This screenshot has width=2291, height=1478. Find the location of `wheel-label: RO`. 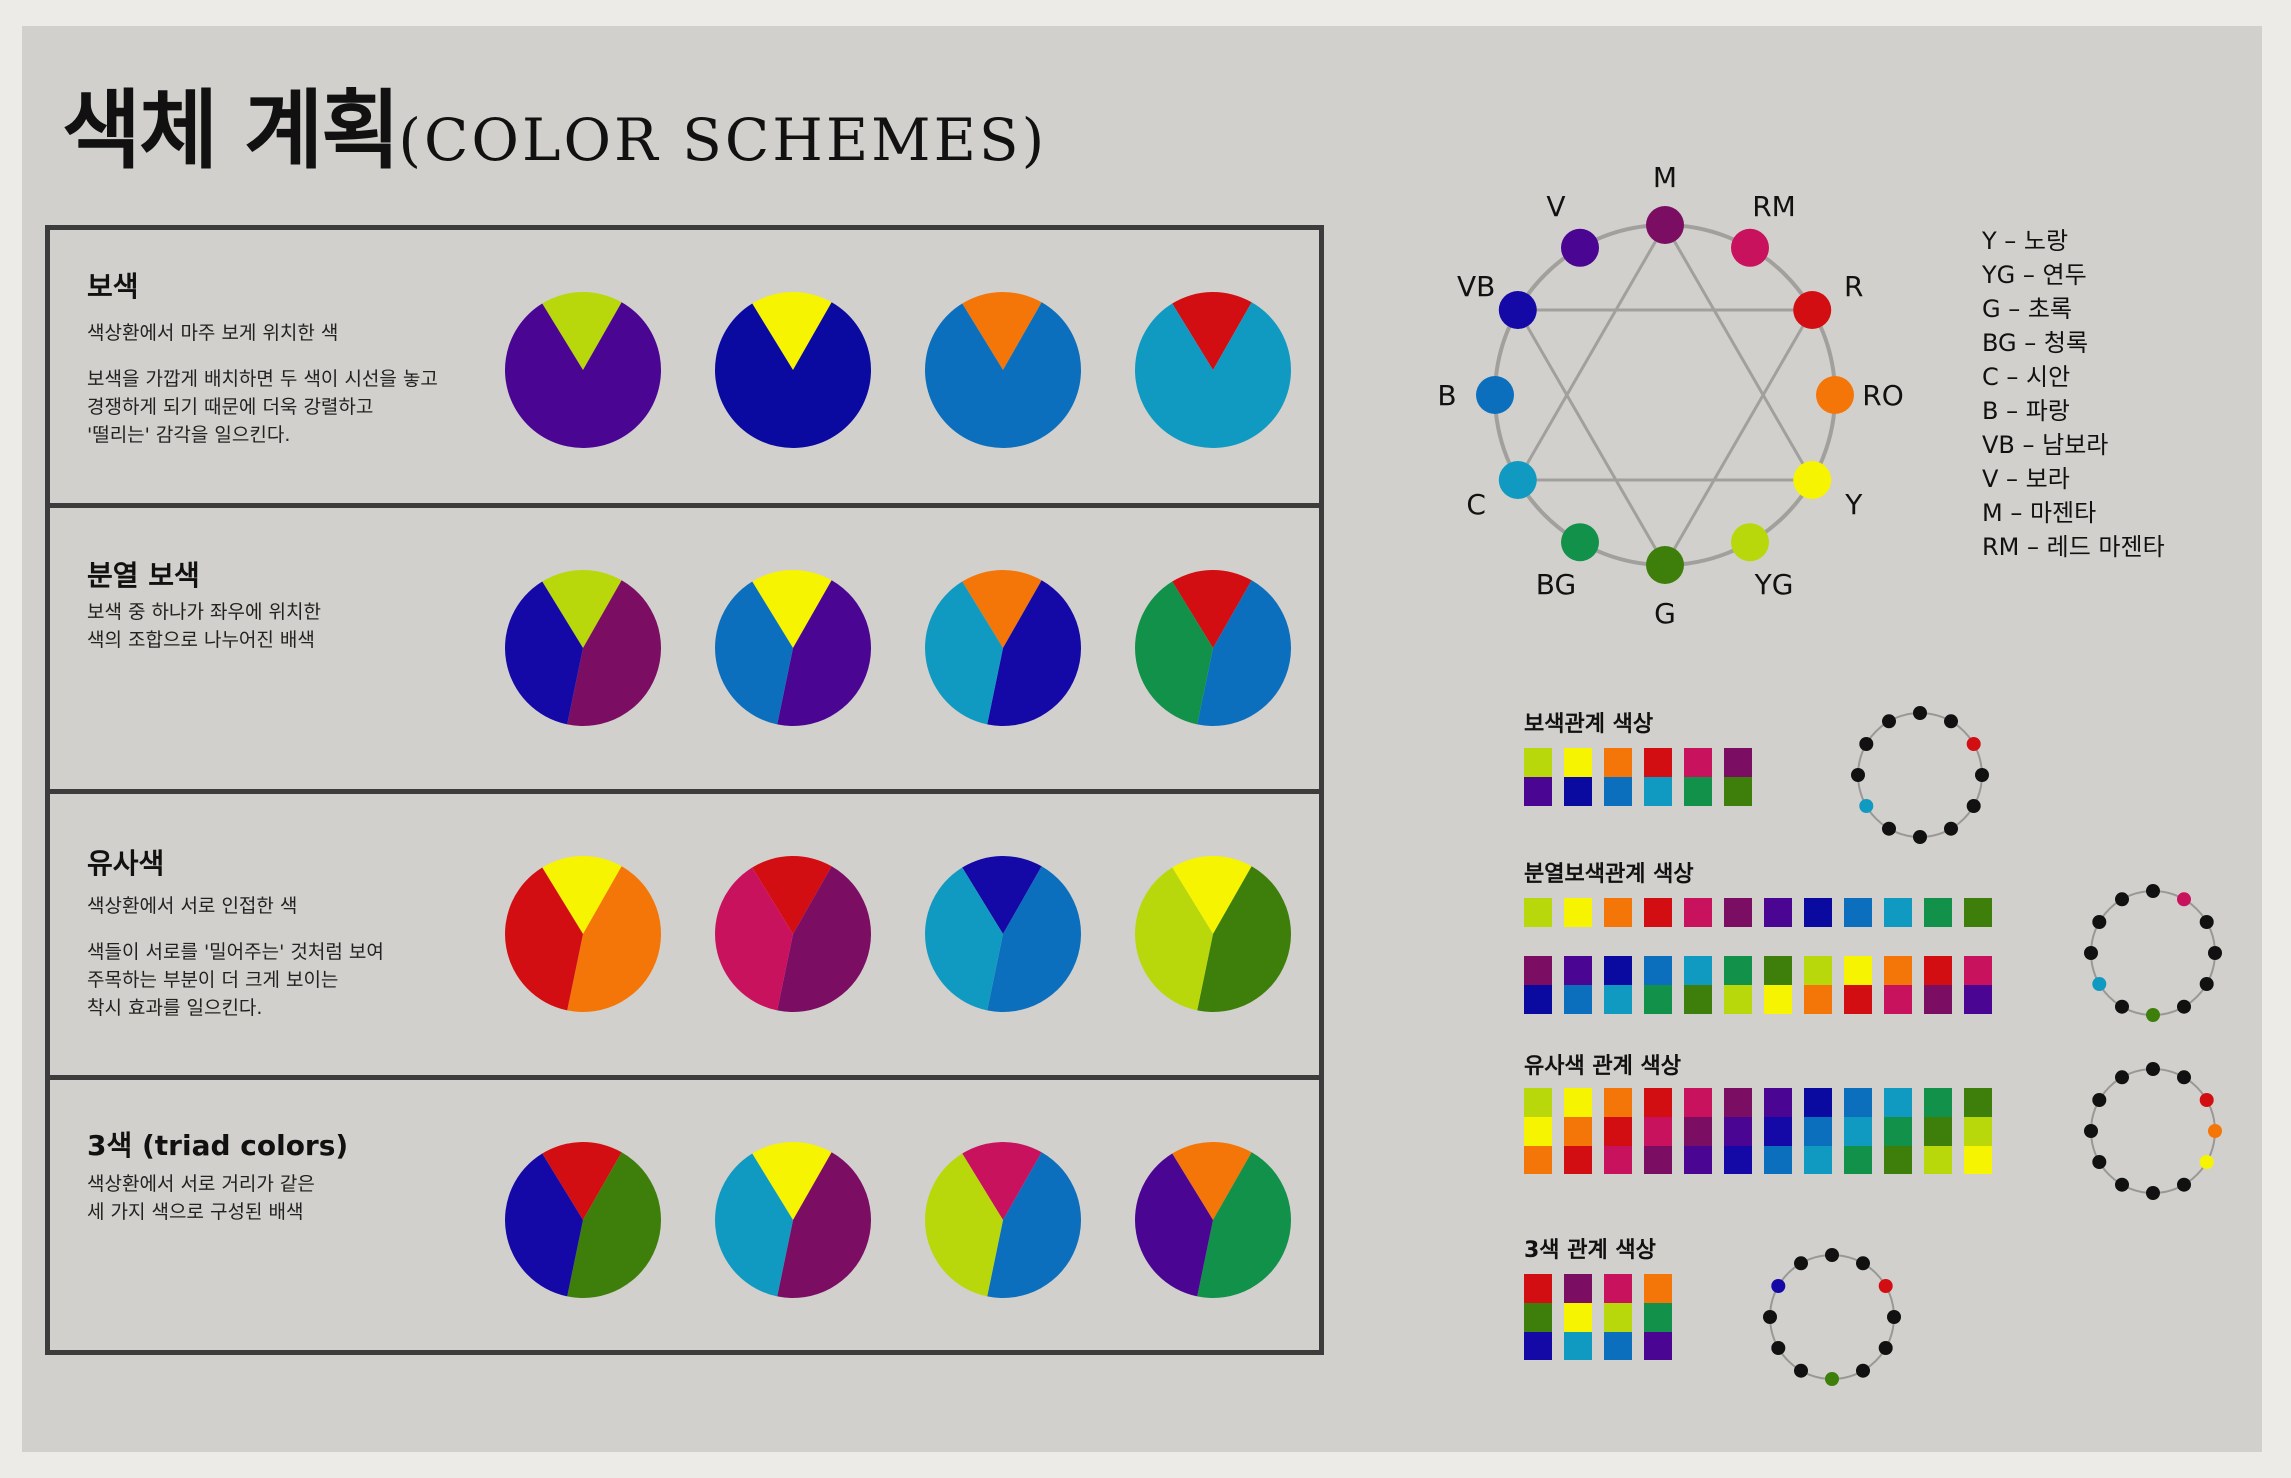

wheel-label: RO is located at coordinates (1883, 395).